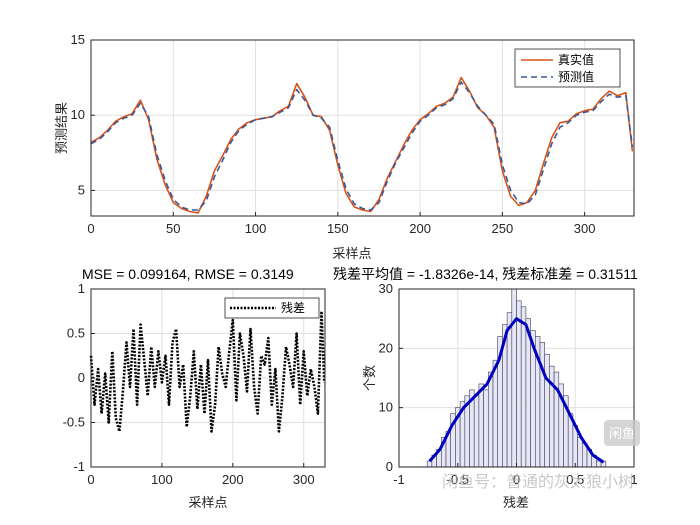  Describe the element at coordinates (516, 503) in the screenshot. I see `histogram-xlabel: 残差` at that location.